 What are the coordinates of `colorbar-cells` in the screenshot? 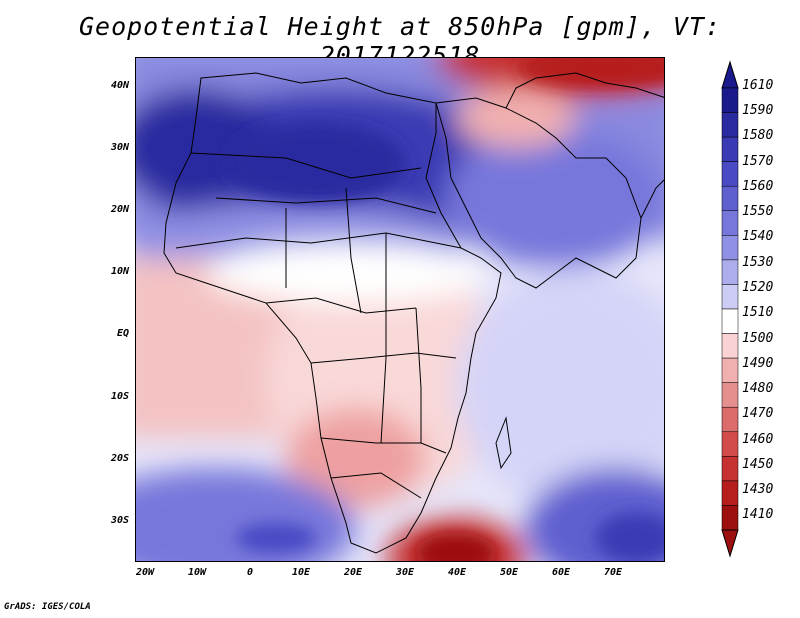 It's located at (730, 309).